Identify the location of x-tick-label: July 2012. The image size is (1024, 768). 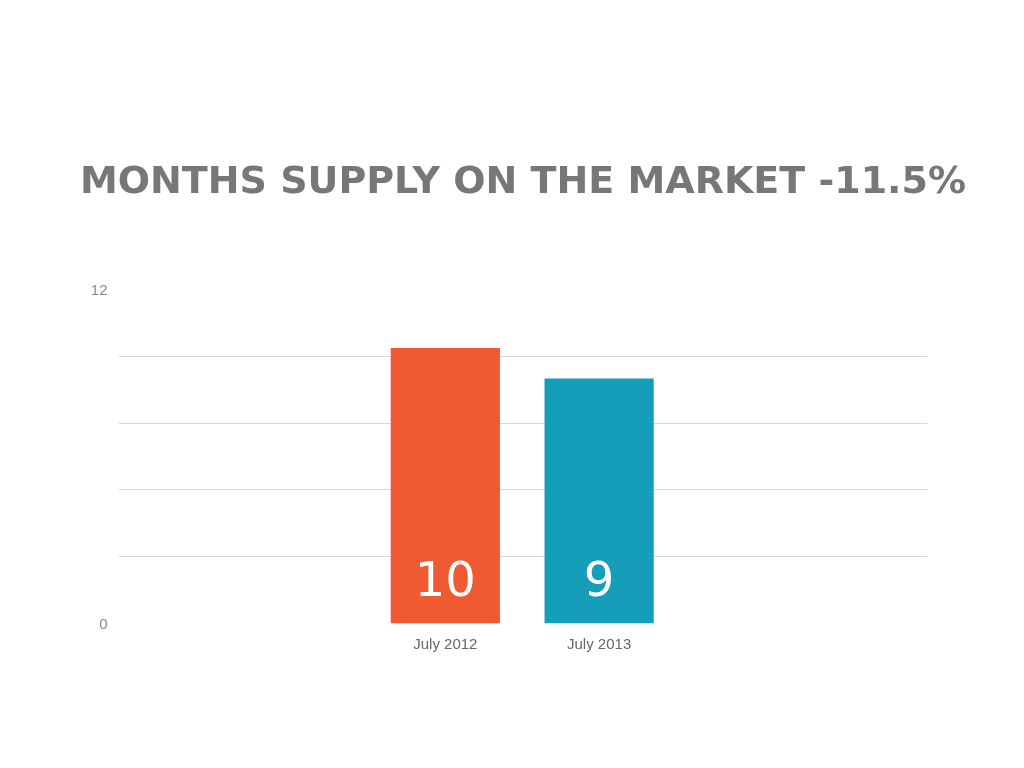
(445, 643).